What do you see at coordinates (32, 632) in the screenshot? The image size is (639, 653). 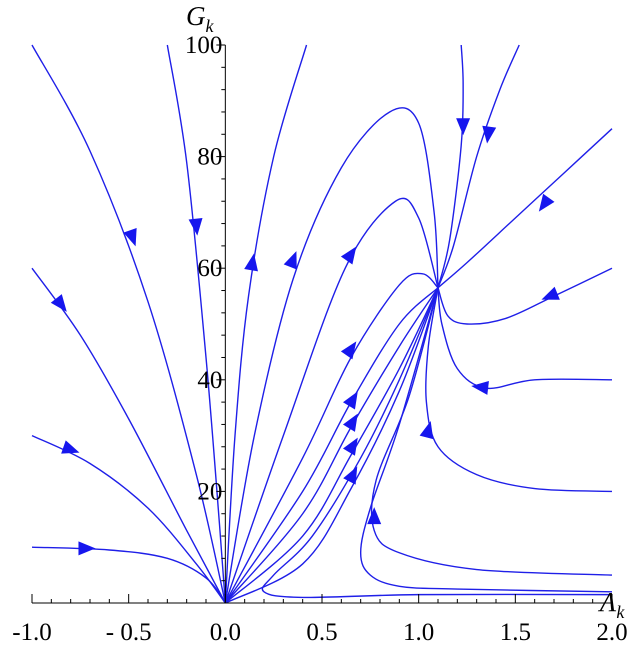 I see `x-tick-label-0: -1.0` at bounding box center [32, 632].